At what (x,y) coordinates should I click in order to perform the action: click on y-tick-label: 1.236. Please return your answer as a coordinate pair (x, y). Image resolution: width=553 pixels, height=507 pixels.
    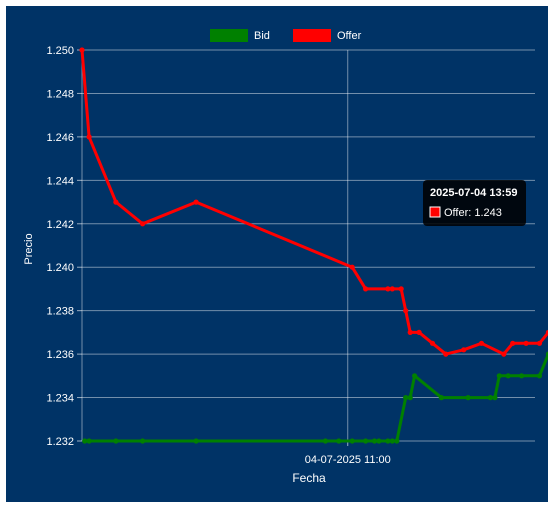
    Looking at the image, I should click on (60, 355).